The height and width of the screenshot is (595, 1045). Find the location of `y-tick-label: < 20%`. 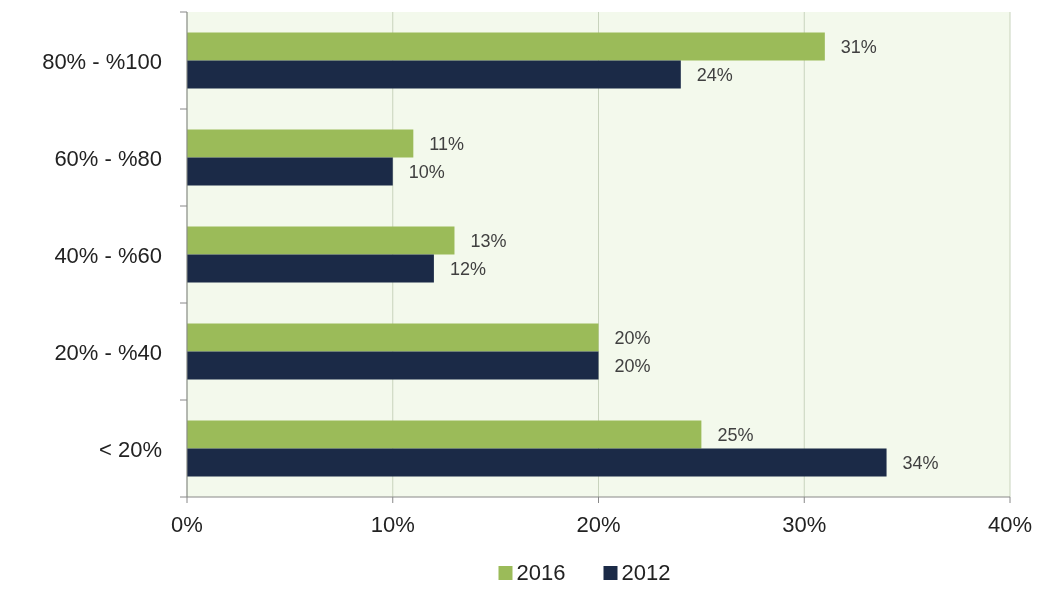

y-tick-label: < 20% is located at coordinates (130, 449).